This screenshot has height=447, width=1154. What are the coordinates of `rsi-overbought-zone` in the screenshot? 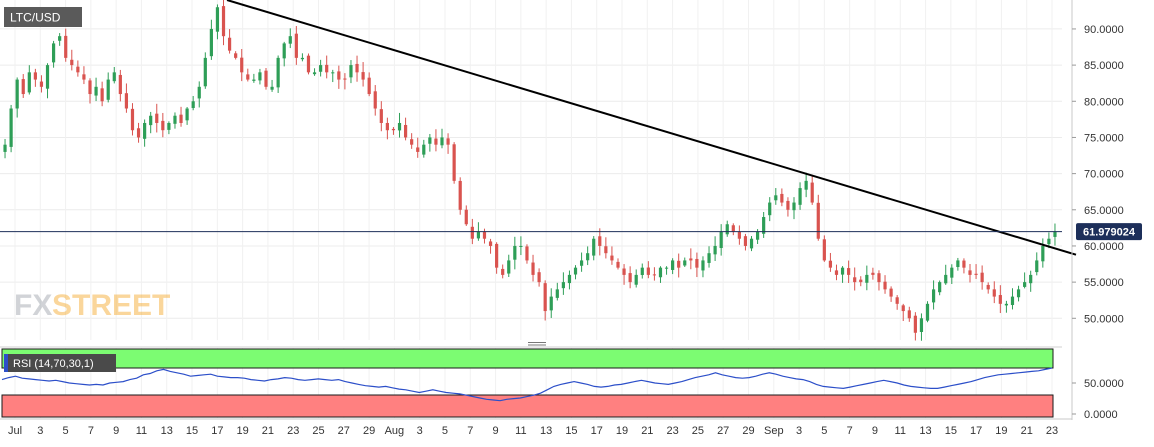 It's located at (527, 358).